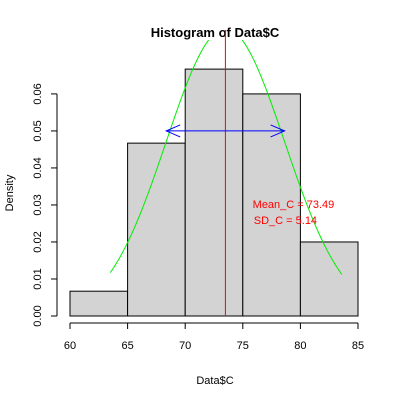  Describe the element at coordinates (45, 205) in the screenshot. I see `y-axis: 0.00 0.01 0.02 0.03 0.04 0.05 0.06` at that location.